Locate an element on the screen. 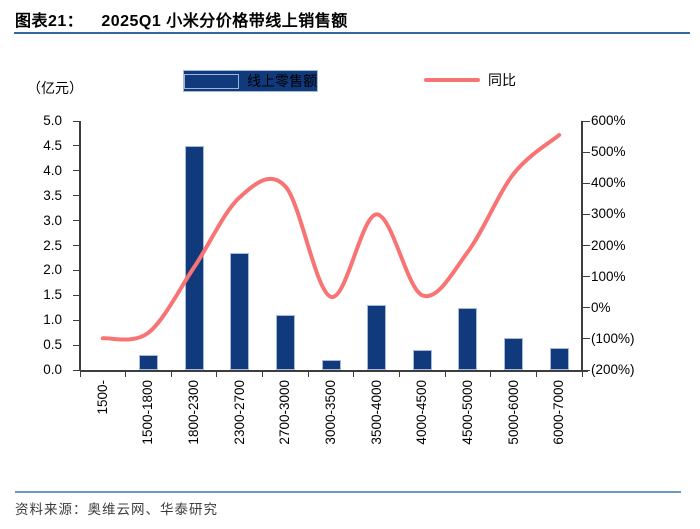 The image size is (700, 529). left-axis-tick-label: 3.5 is located at coordinates (52, 195).